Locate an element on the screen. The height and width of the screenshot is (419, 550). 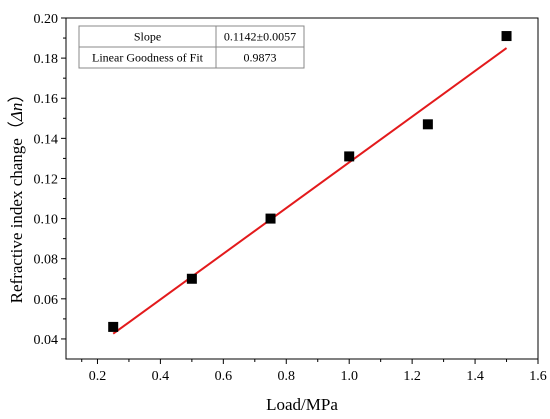
fit-table-label: Slope is located at coordinates (147, 37).